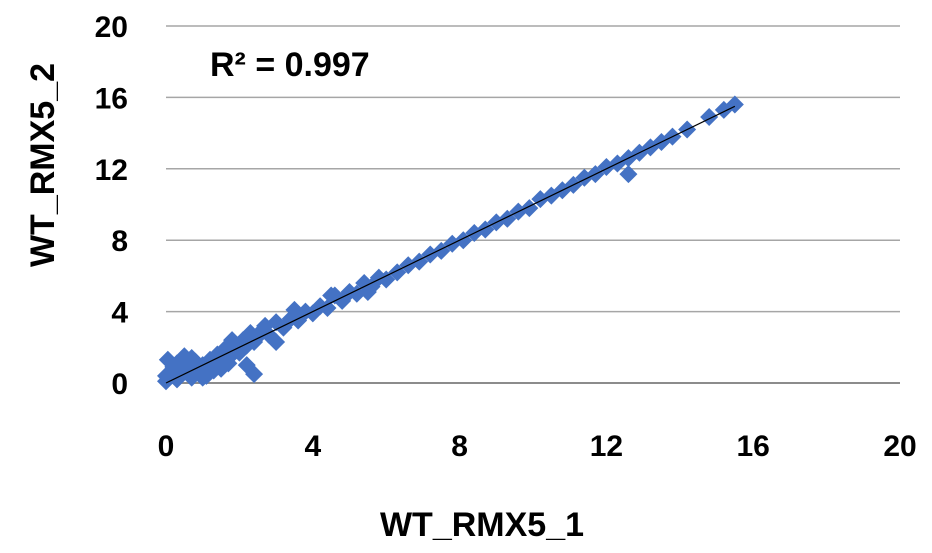 Image resolution: width=932 pixels, height=553 pixels. Describe the element at coordinates (290, 65) in the screenshot. I see `r-squared-annotation: R² = 0.997` at that location.